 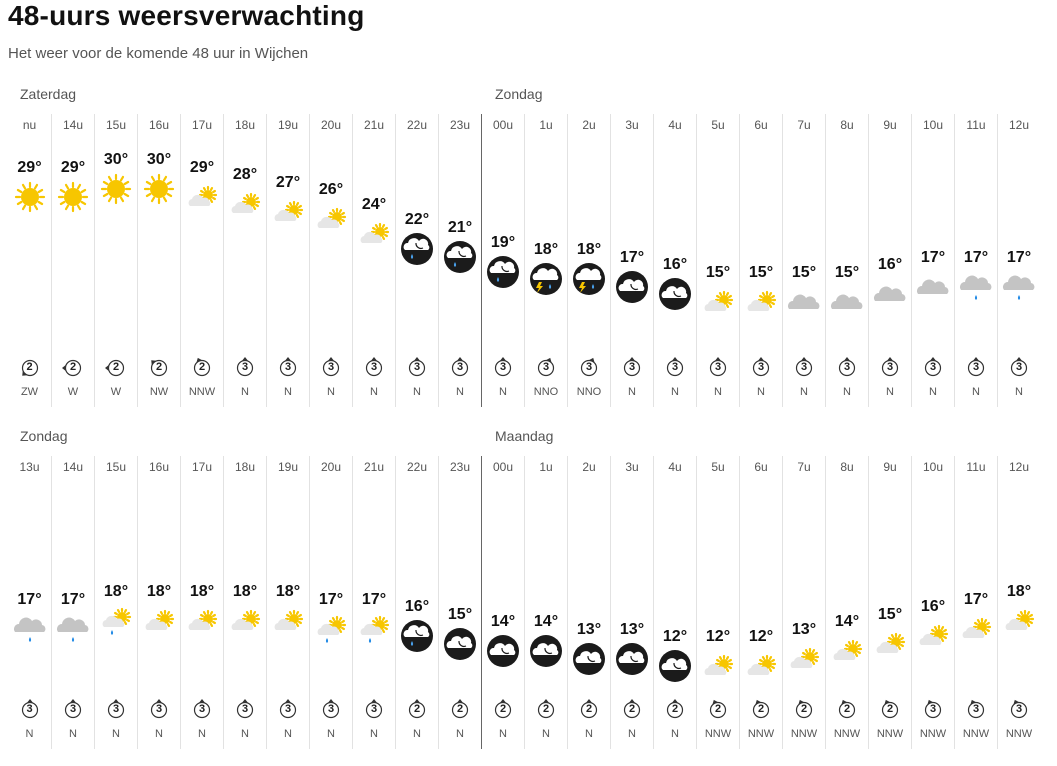 I want to click on day-label: Maandag, so click(x=524, y=436).